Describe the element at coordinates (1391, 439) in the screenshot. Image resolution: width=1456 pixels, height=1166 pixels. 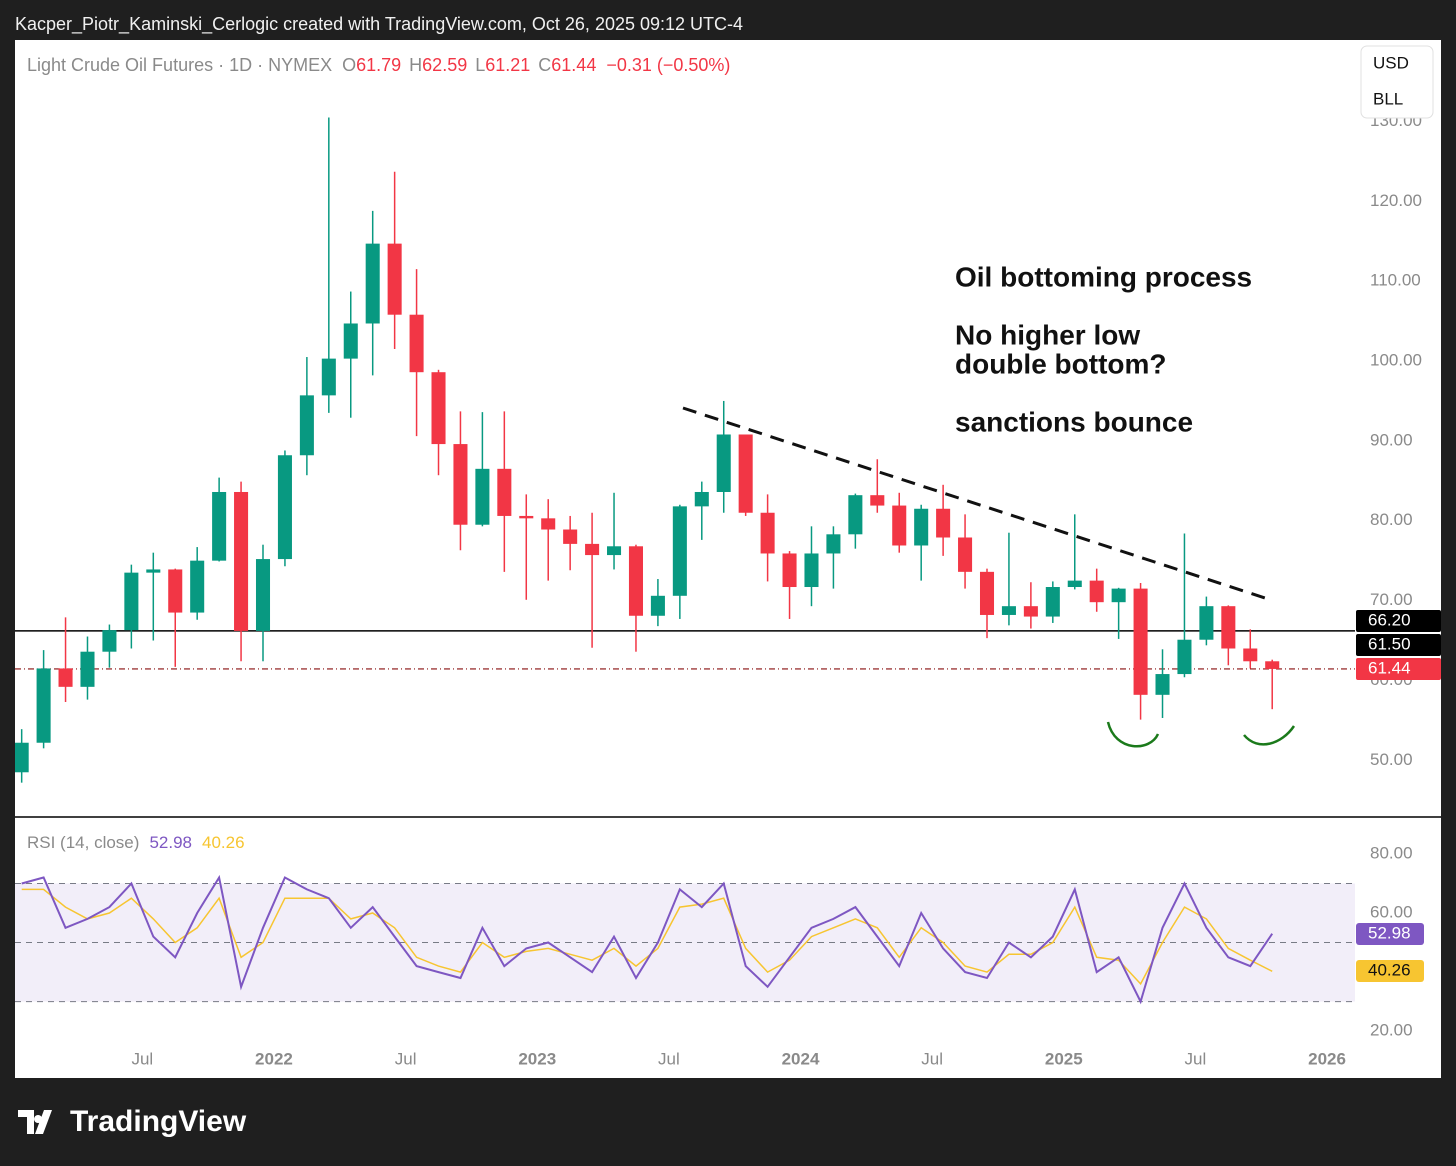
I see `y-tick-label: 90.00` at that location.